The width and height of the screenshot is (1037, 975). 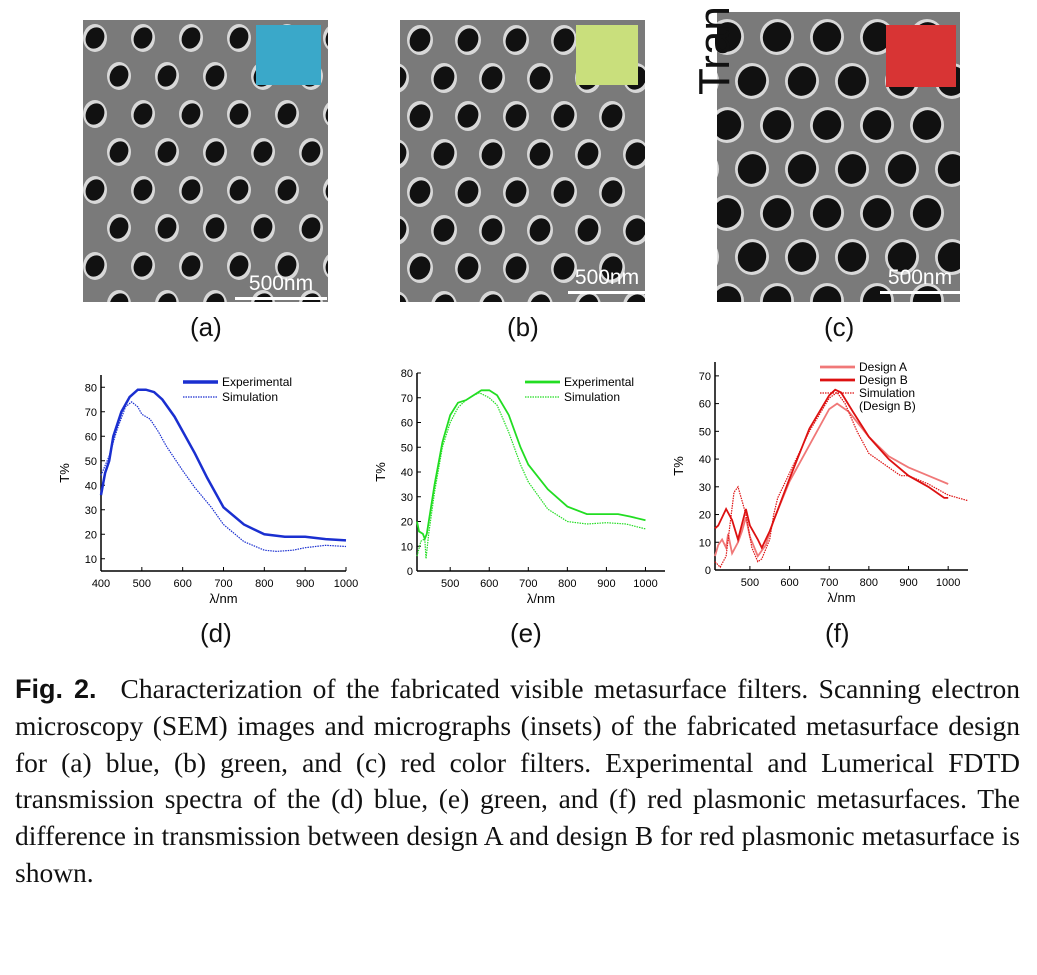 What do you see at coordinates (718, 81) in the screenshot?
I see `hole-rim` at bounding box center [718, 81].